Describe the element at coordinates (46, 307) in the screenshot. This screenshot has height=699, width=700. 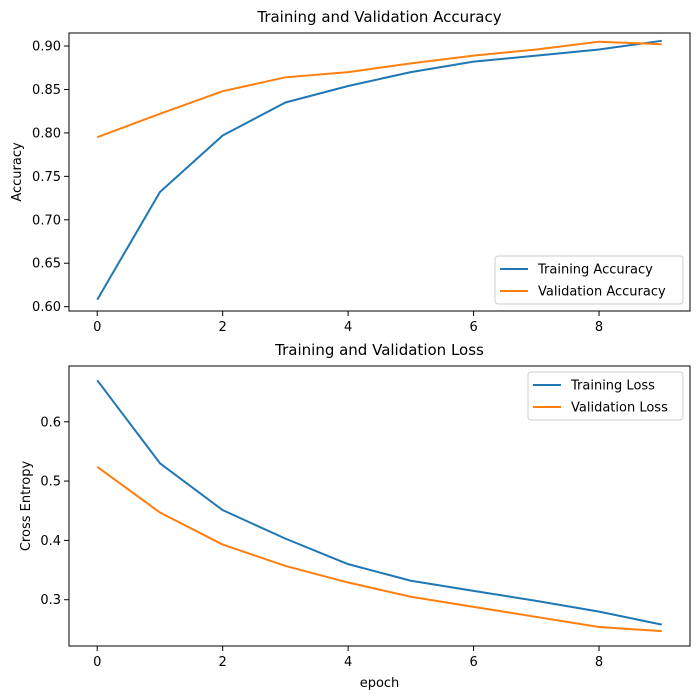
I see `y-tick-label: 0.60` at that location.